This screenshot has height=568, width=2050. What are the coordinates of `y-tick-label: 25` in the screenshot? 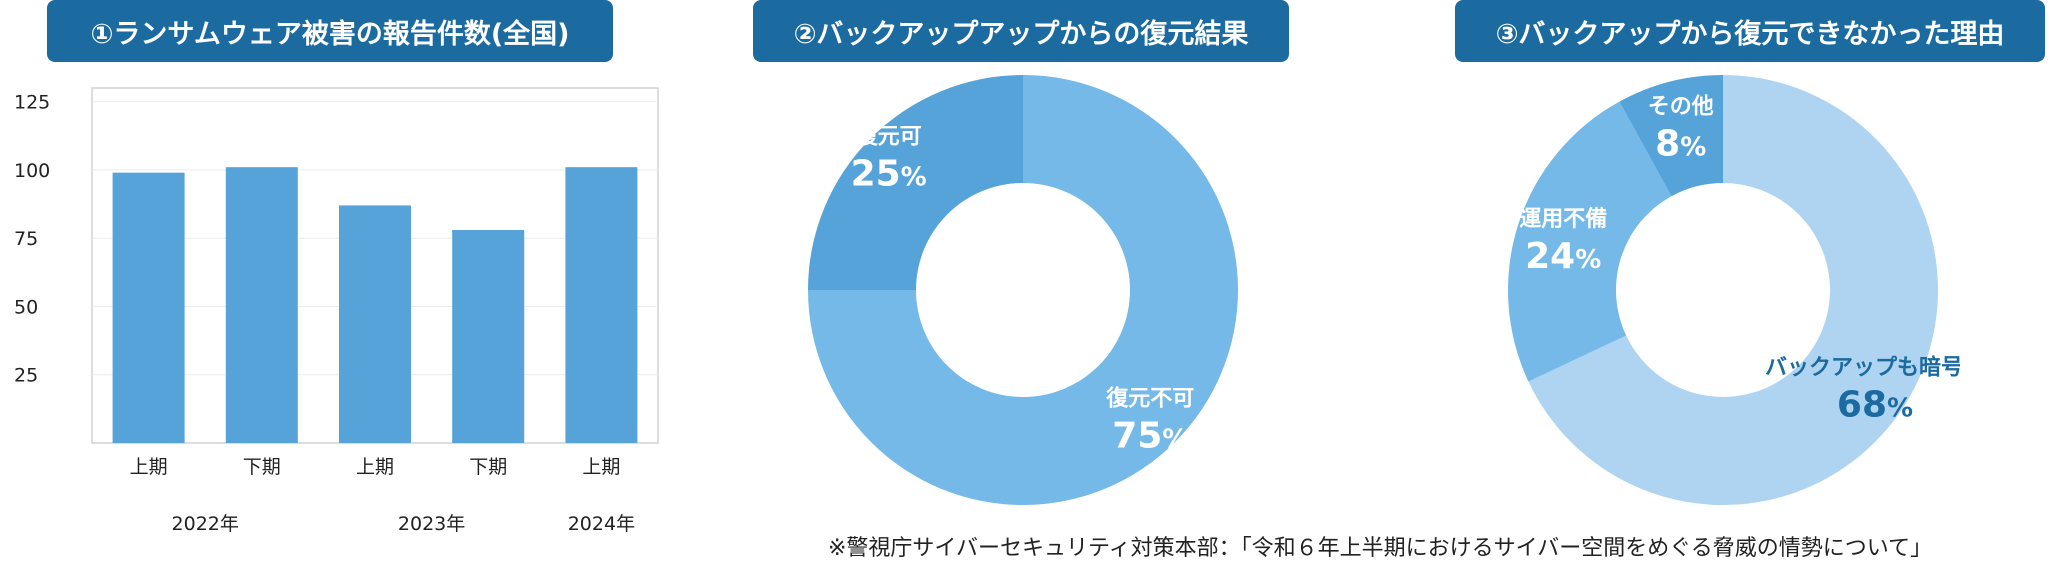 It's located at (26, 376).